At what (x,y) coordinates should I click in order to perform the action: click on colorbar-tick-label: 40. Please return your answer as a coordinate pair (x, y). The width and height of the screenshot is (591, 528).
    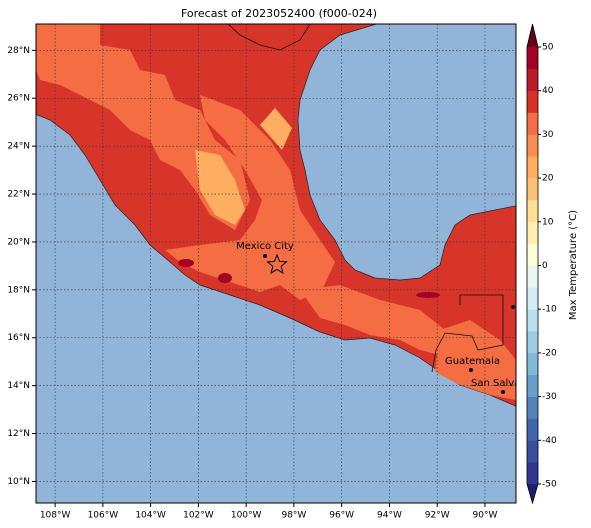
    Looking at the image, I should click on (548, 91).